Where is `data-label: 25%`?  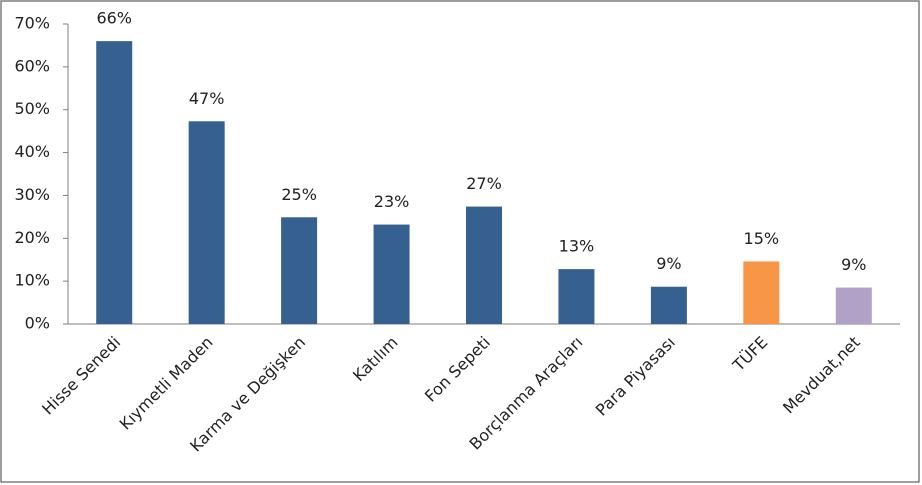
data-label: 25% is located at coordinates (299, 194).